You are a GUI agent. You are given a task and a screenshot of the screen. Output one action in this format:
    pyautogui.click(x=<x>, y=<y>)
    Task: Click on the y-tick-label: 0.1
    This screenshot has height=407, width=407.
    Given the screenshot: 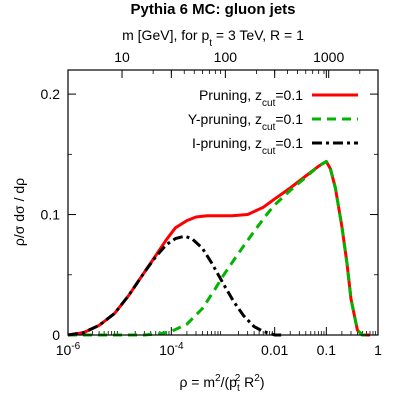 What is the action you would take?
    pyautogui.click(x=51, y=215)
    